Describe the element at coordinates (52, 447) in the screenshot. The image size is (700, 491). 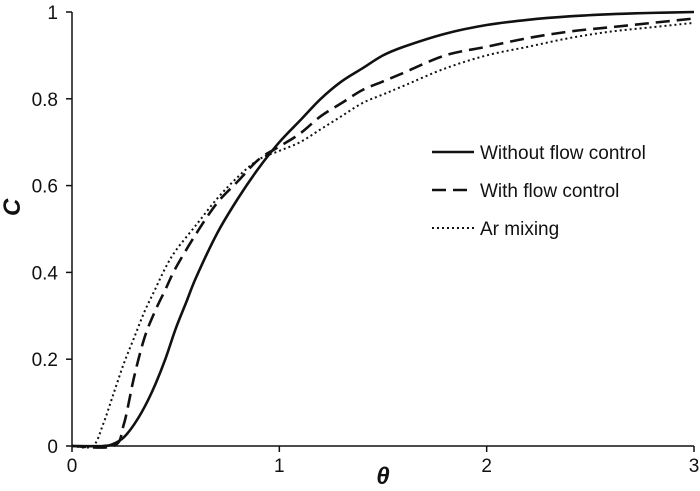
I see `y-tick-label: 0` at that location.